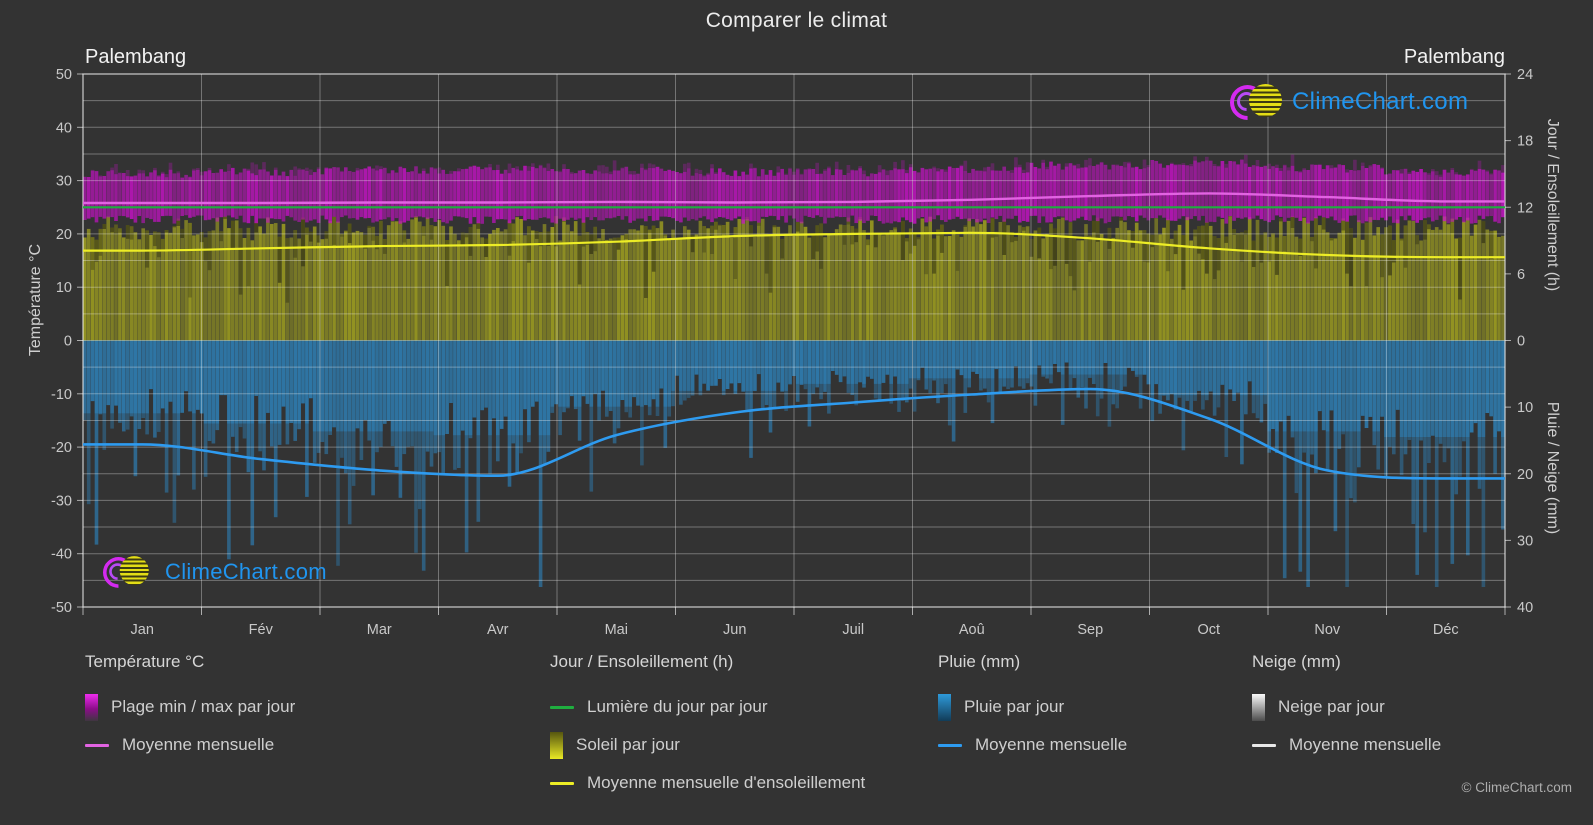 This screenshot has height=825, width=1593. I want to click on snow-mean-line-swatch, so click(1264, 745).